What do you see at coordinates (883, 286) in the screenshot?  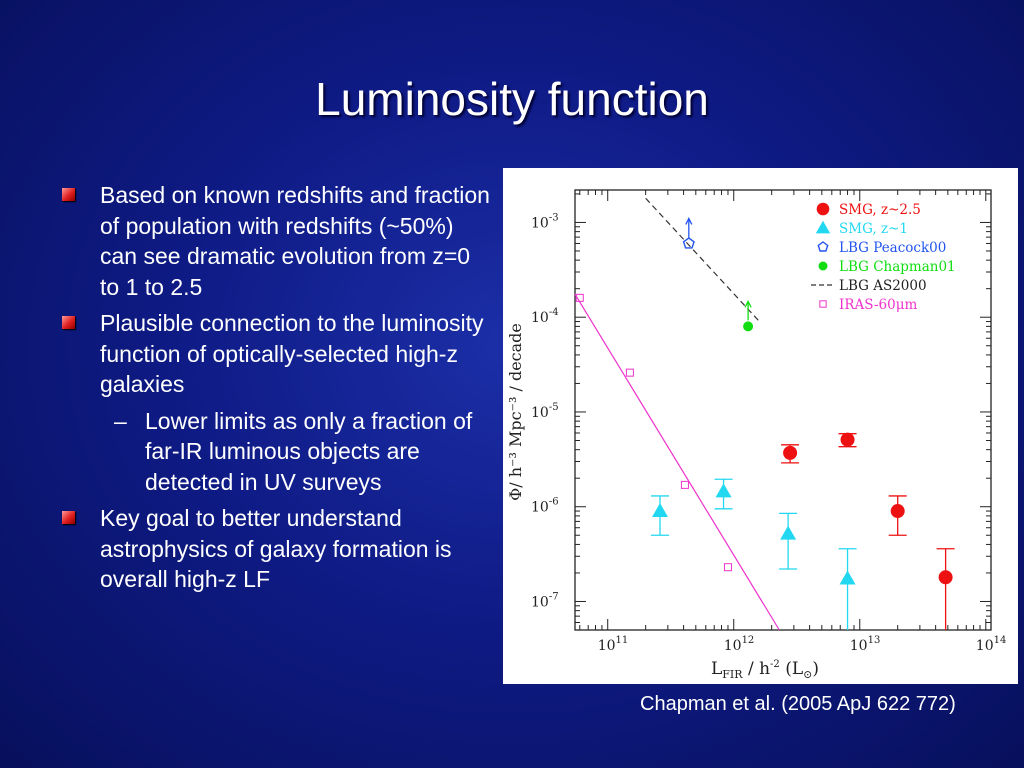 I see `legend-entry: LBG AS2000` at bounding box center [883, 286].